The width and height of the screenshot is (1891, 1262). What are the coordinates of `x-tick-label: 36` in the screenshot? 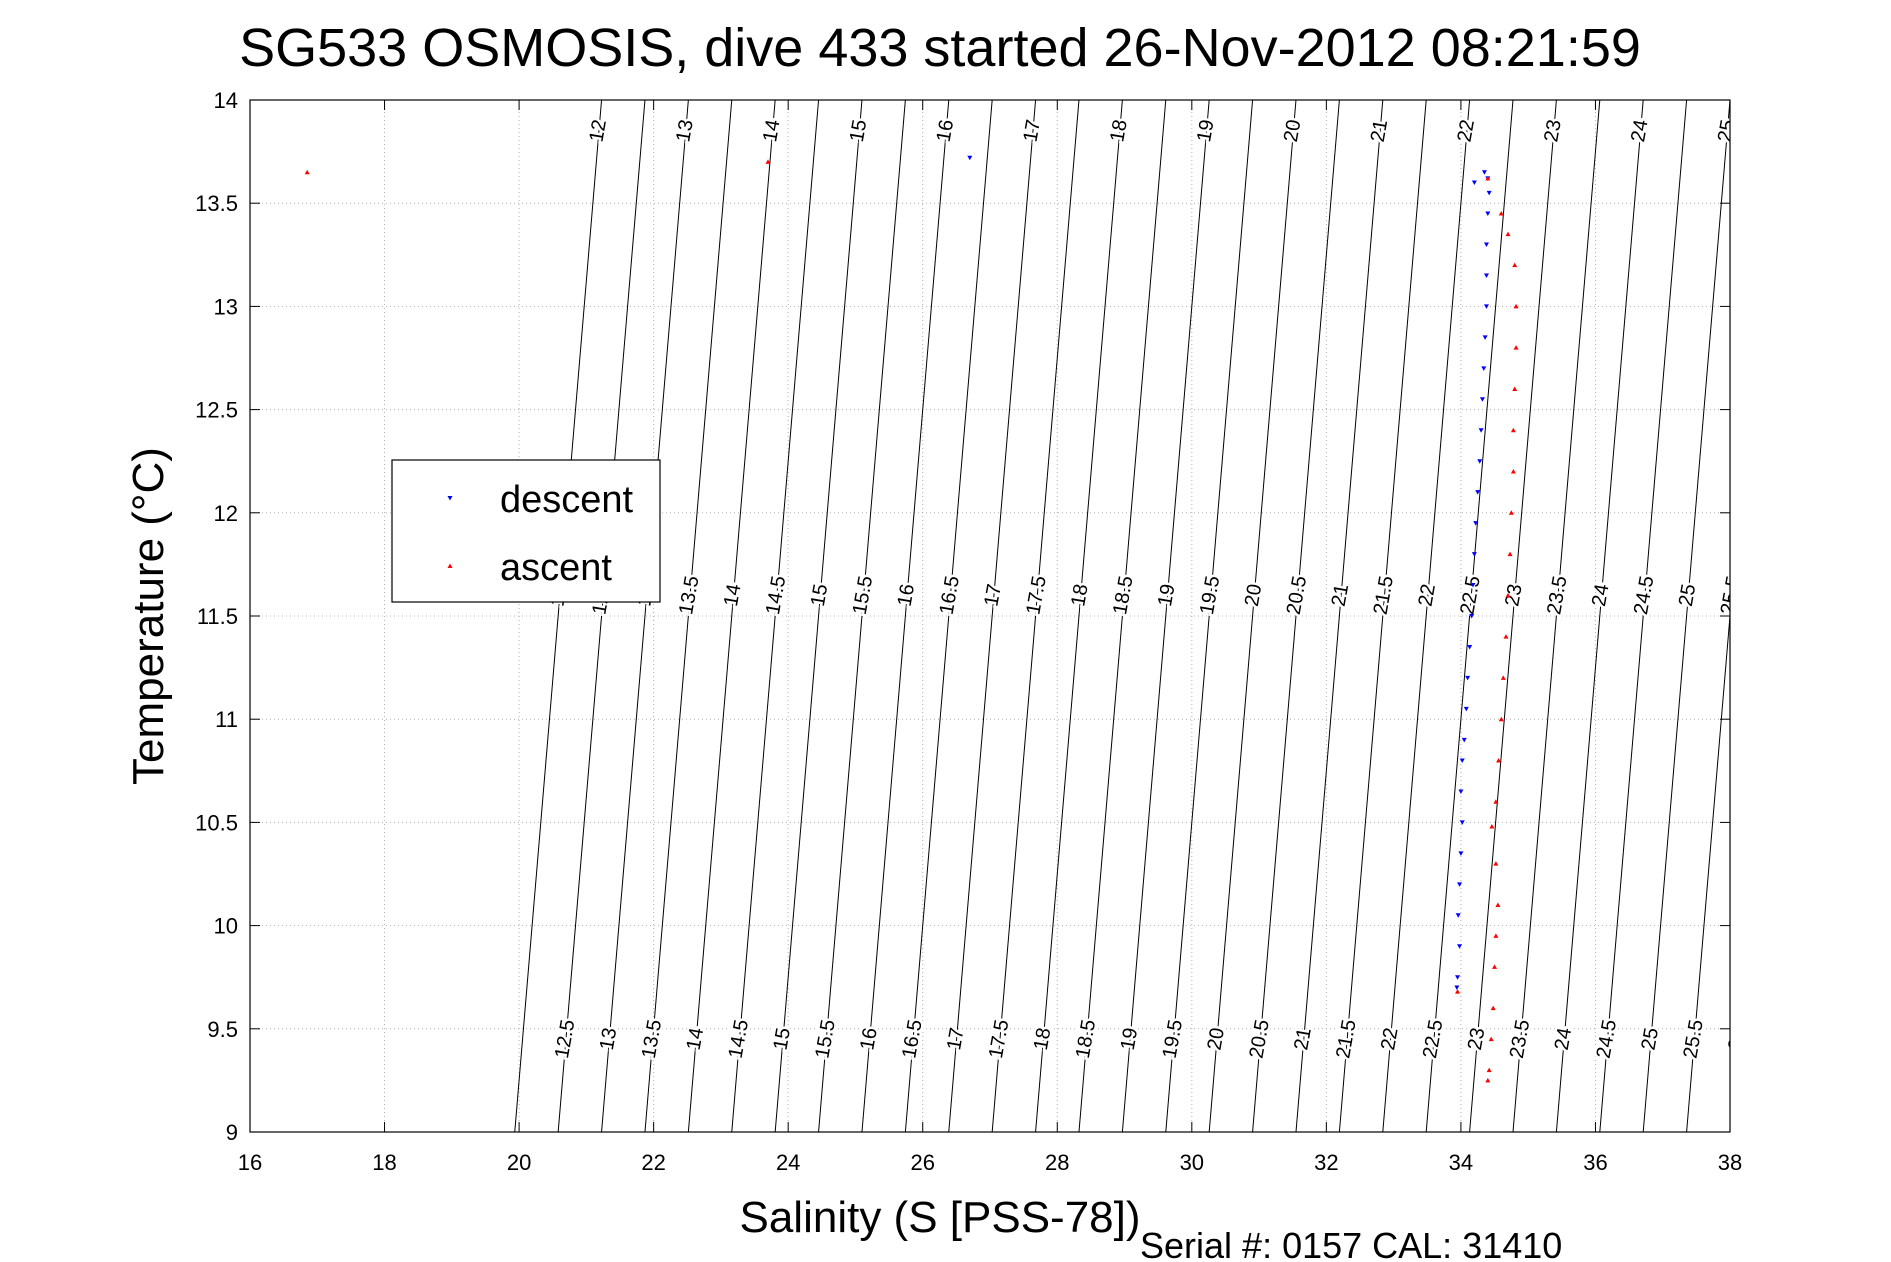 It's located at (1595, 1162).